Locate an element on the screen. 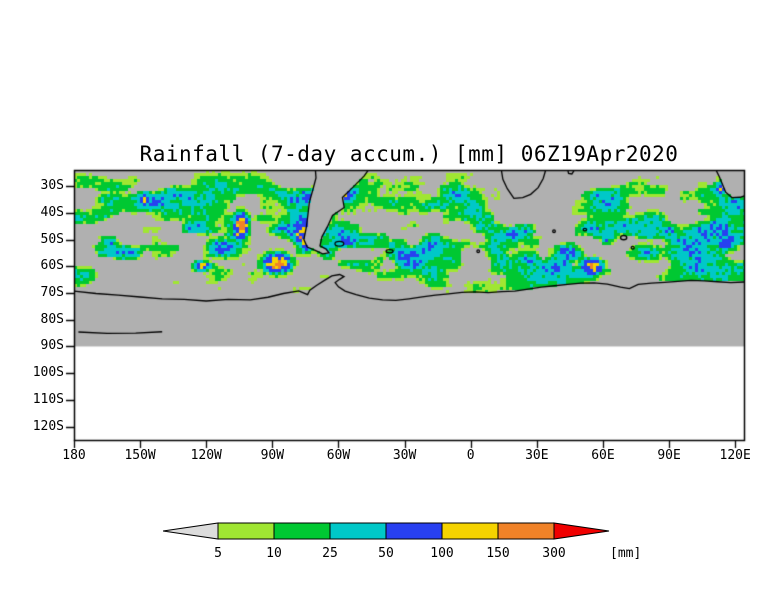 This screenshot has width=784, height=612. colorbar-tick-label: 100 is located at coordinates (442, 553).